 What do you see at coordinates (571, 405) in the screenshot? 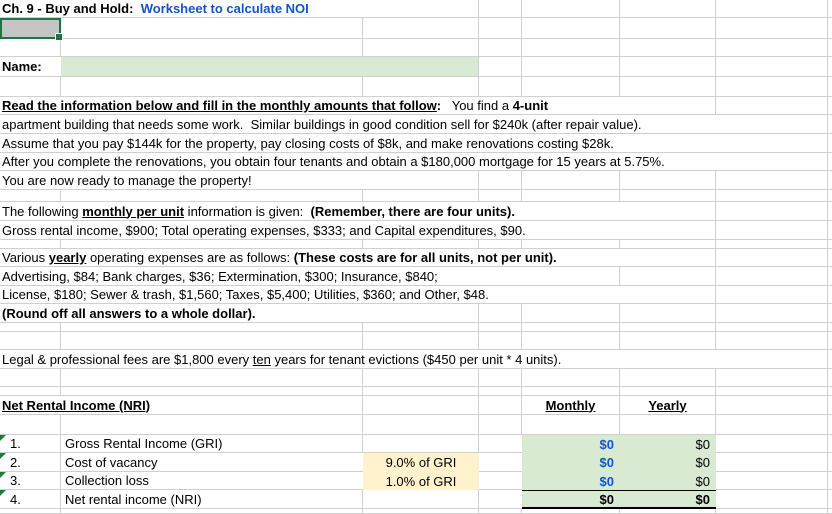
I see `monthly-header-cell: Monthly` at bounding box center [571, 405].